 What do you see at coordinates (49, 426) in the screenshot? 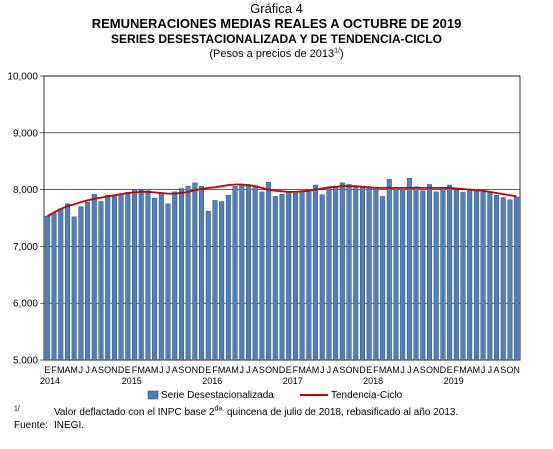
I see `source-note: Fuente: INEGI.` at bounding box center [49, 426].